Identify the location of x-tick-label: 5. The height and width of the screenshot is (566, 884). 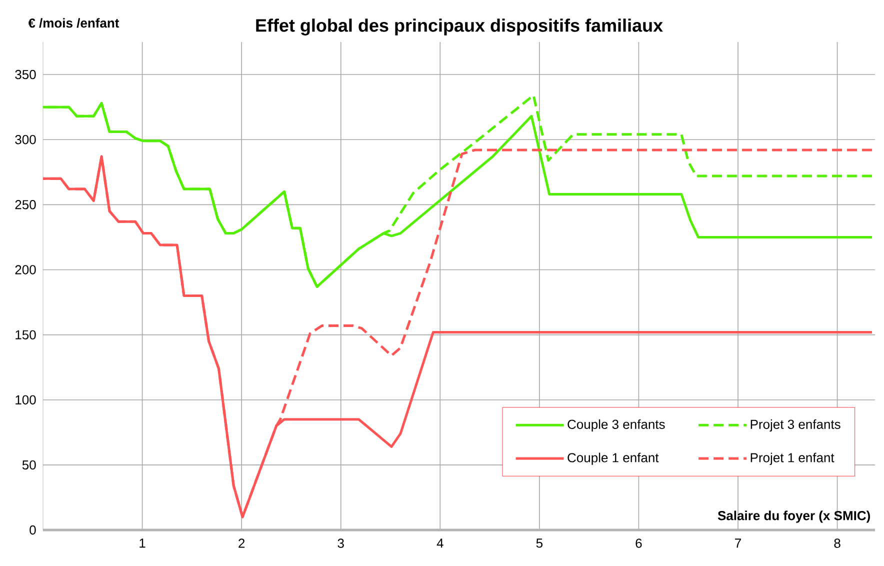
(539, 543).